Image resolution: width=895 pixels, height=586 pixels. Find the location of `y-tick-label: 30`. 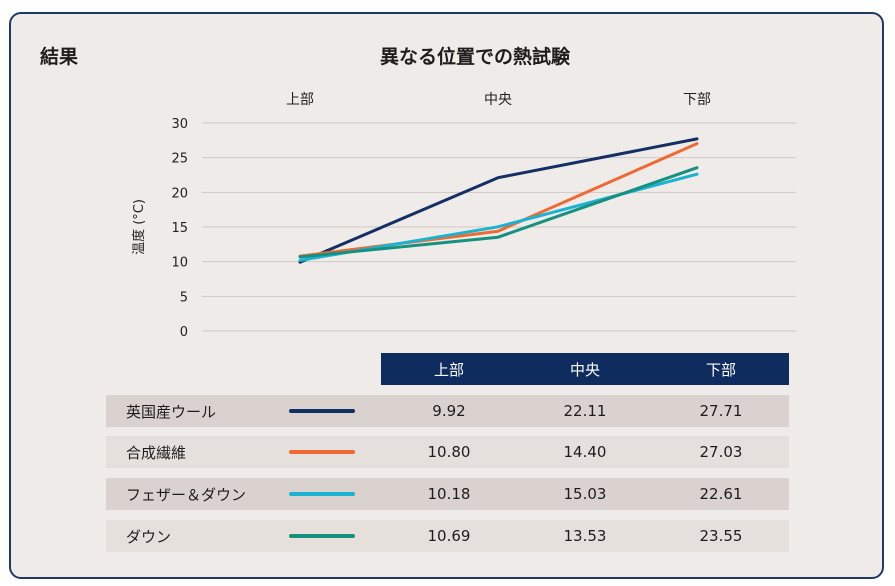

y-tick-label: 30 is located at coordinates (179, 124).